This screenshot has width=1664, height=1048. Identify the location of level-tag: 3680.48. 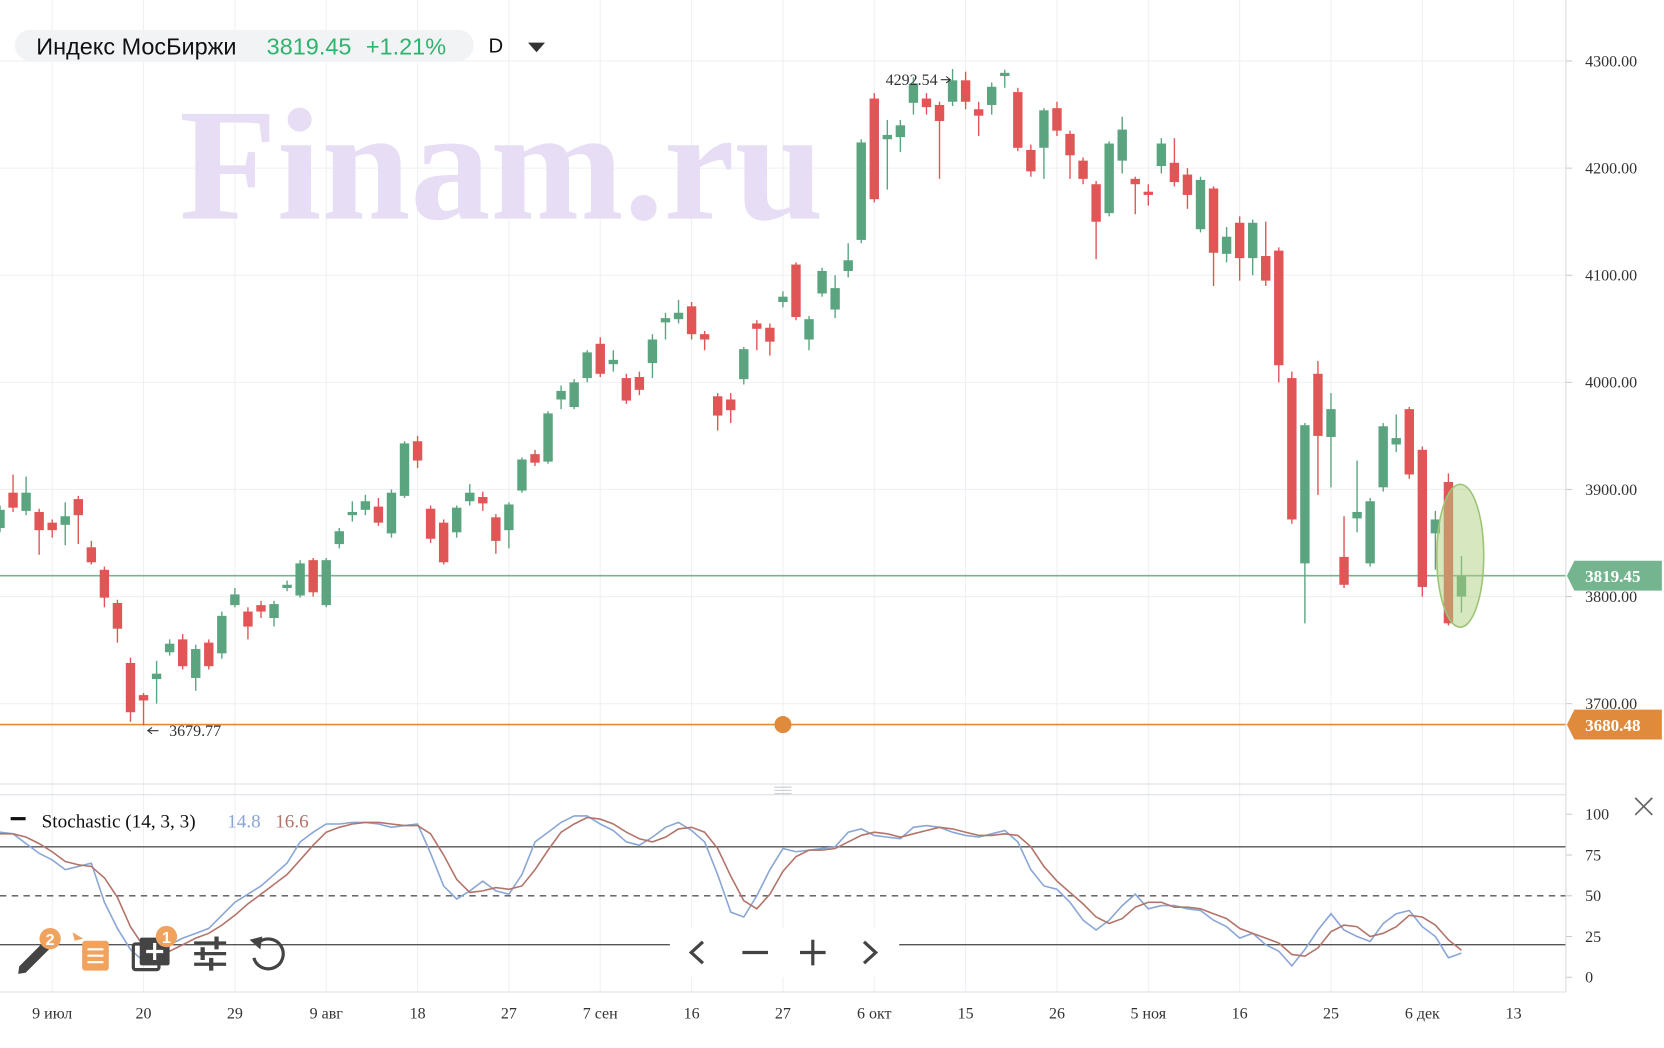
(1612, 725).